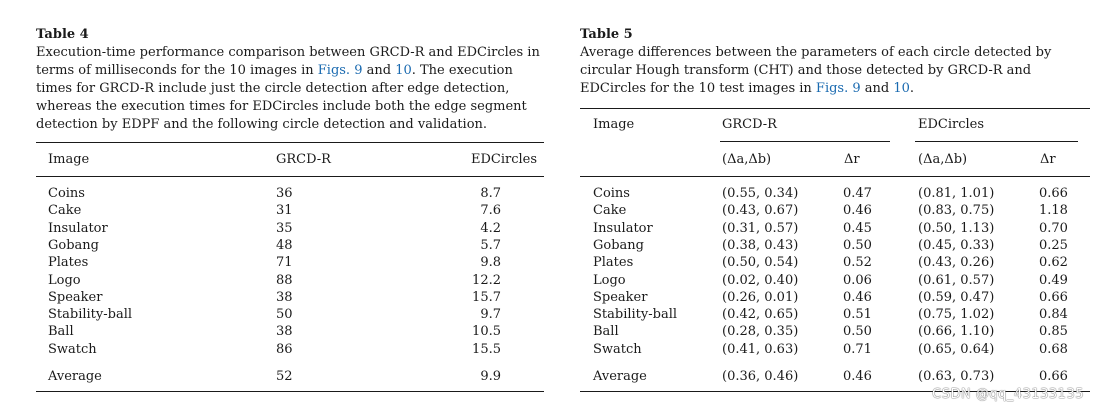  Describe the element at coordinates (284, 315) in the screenshot. I see `row-grcd-r-time: 50` at that location.